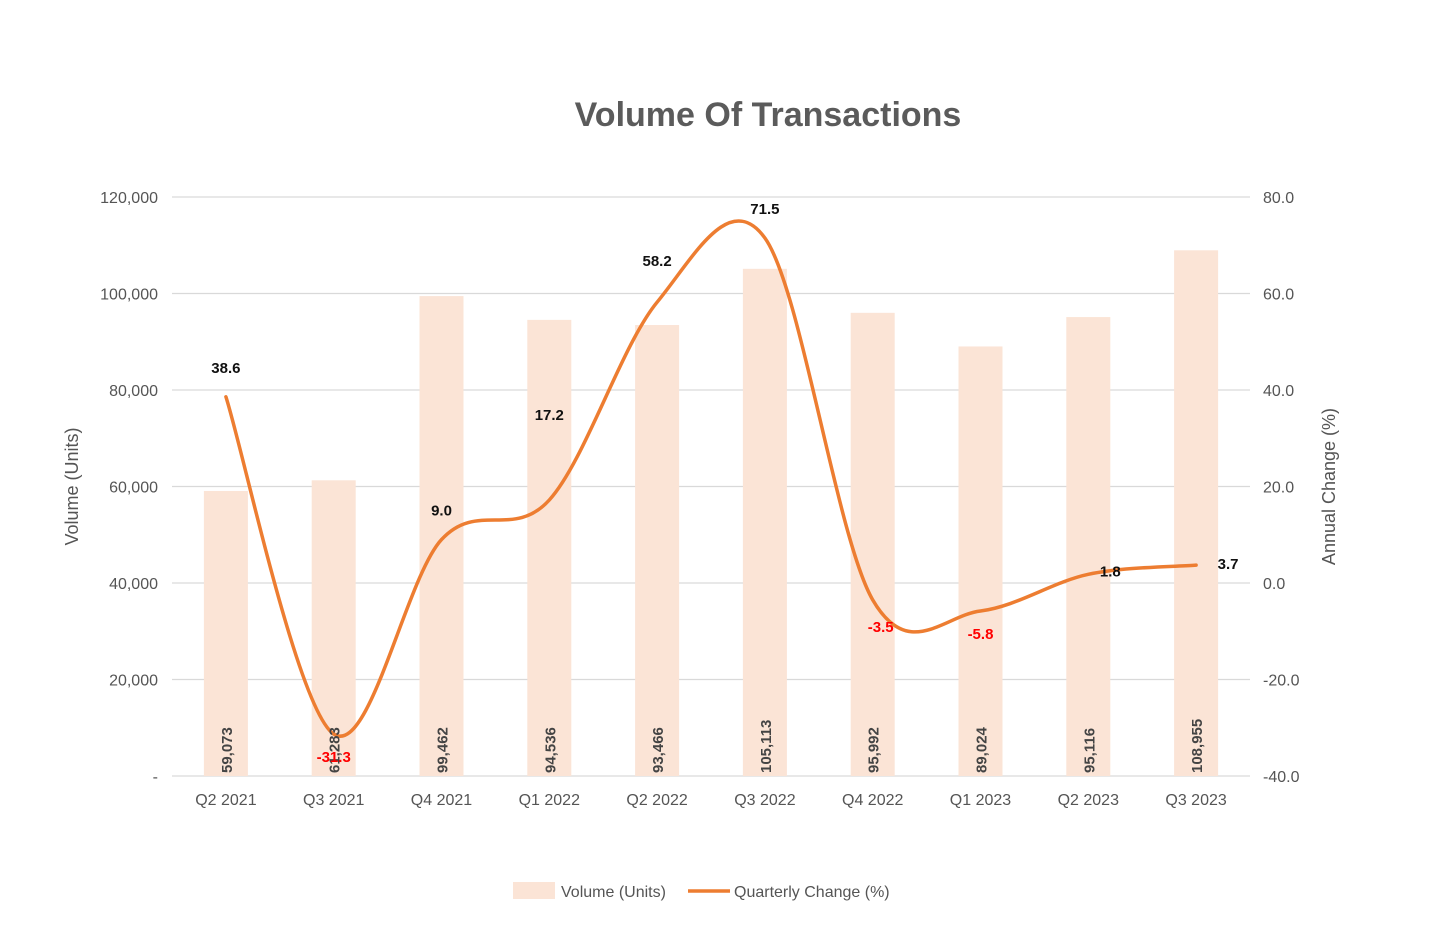 The image size is (1432, 944). Describe the element at coordinates (225, 368) in the screenshot. I see `line-point-label: 38.6` at that location.